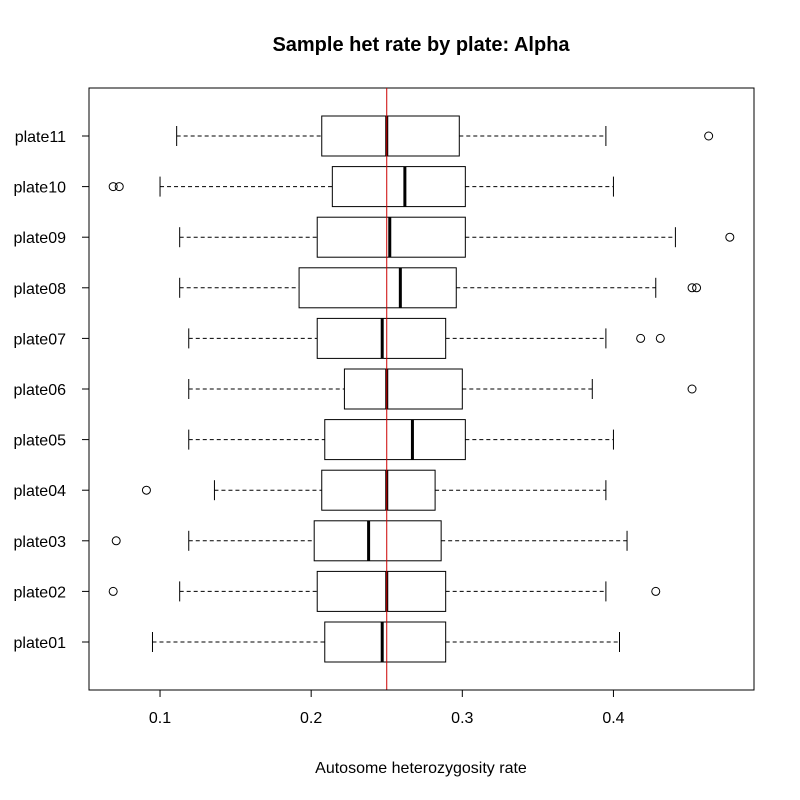 Image resolution: width=800 pixels, height=800 pixels. I want to click on box-plate03, so click(369, 541).